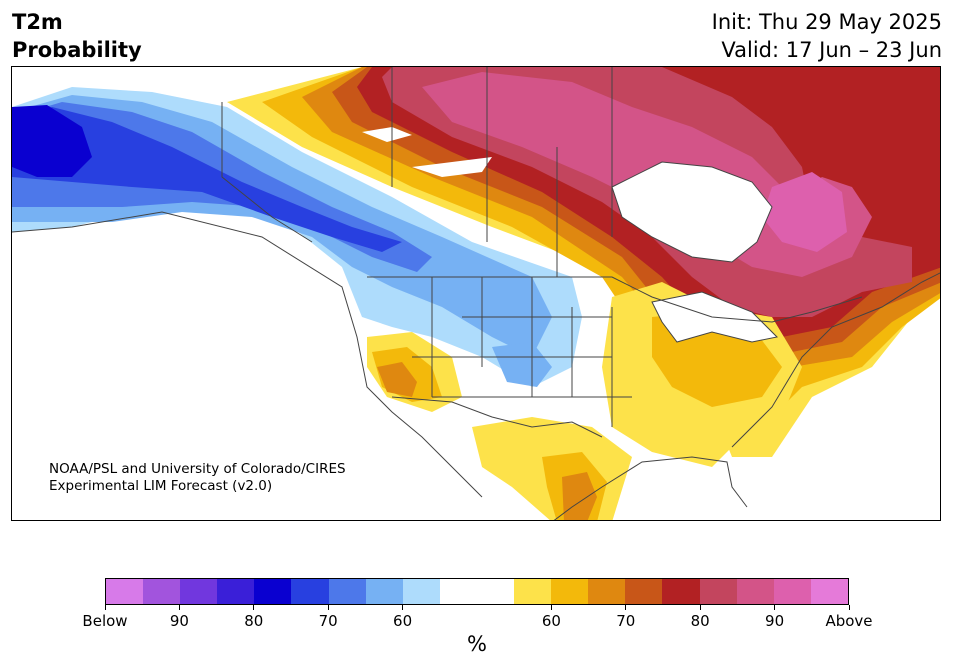  Describe the element at coordinates (615, 299) in the screenshot. I see `us-canada-border` at that location.